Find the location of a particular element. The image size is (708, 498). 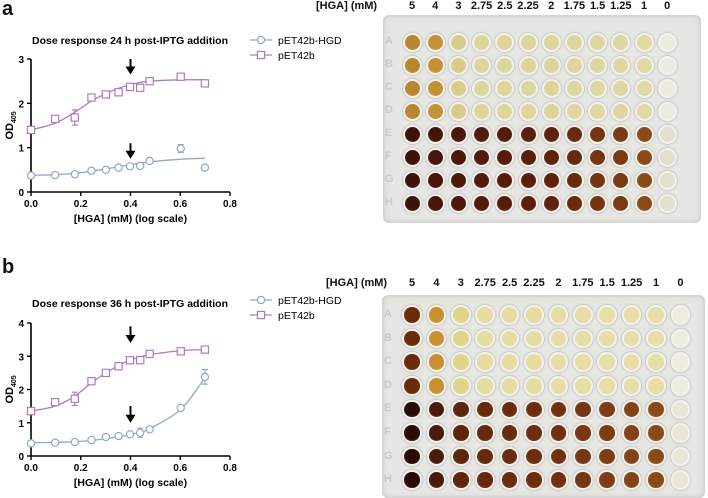

x-tick-label: 0.4 is located at coordinates (131, 204).